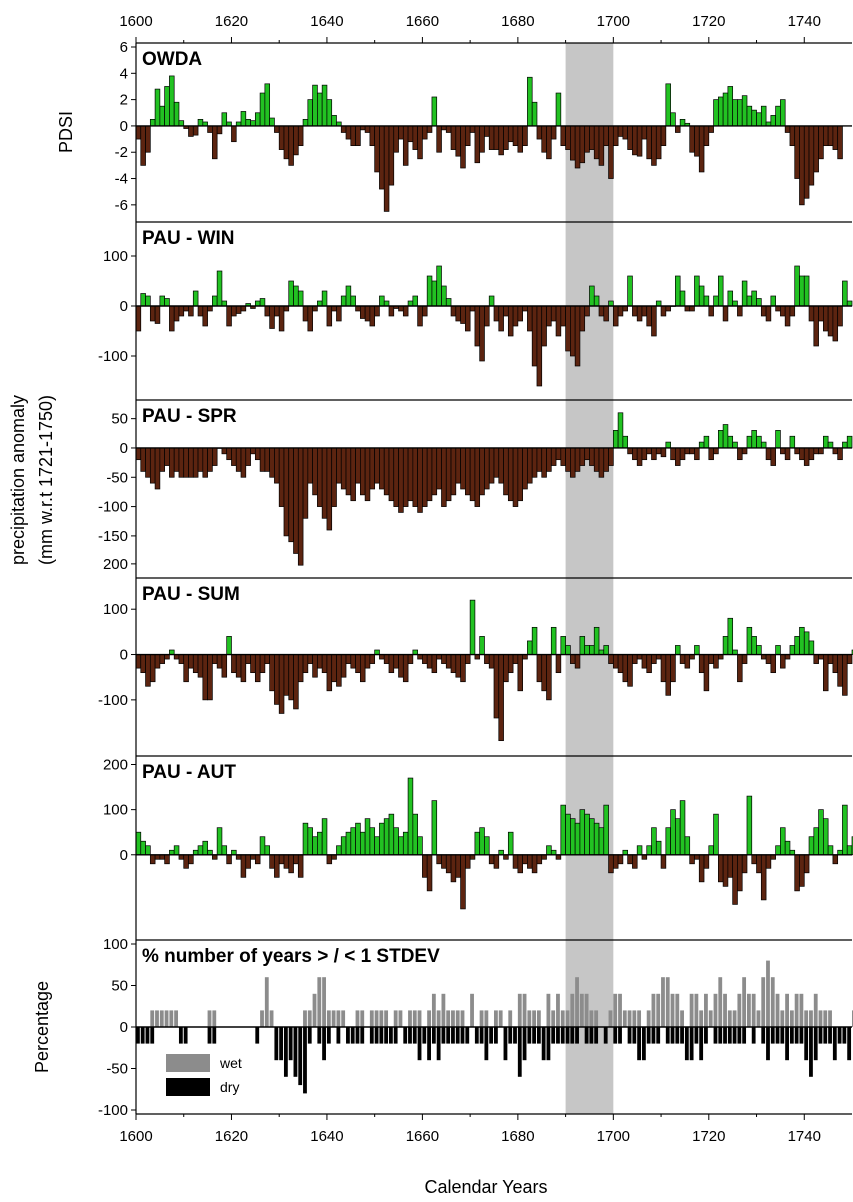 This screenshot has width=853, height=1202. Describe the element at coordinates (422, 1136) in the screenshot. I see `x-tick-label-bottom: 1660` at that location.